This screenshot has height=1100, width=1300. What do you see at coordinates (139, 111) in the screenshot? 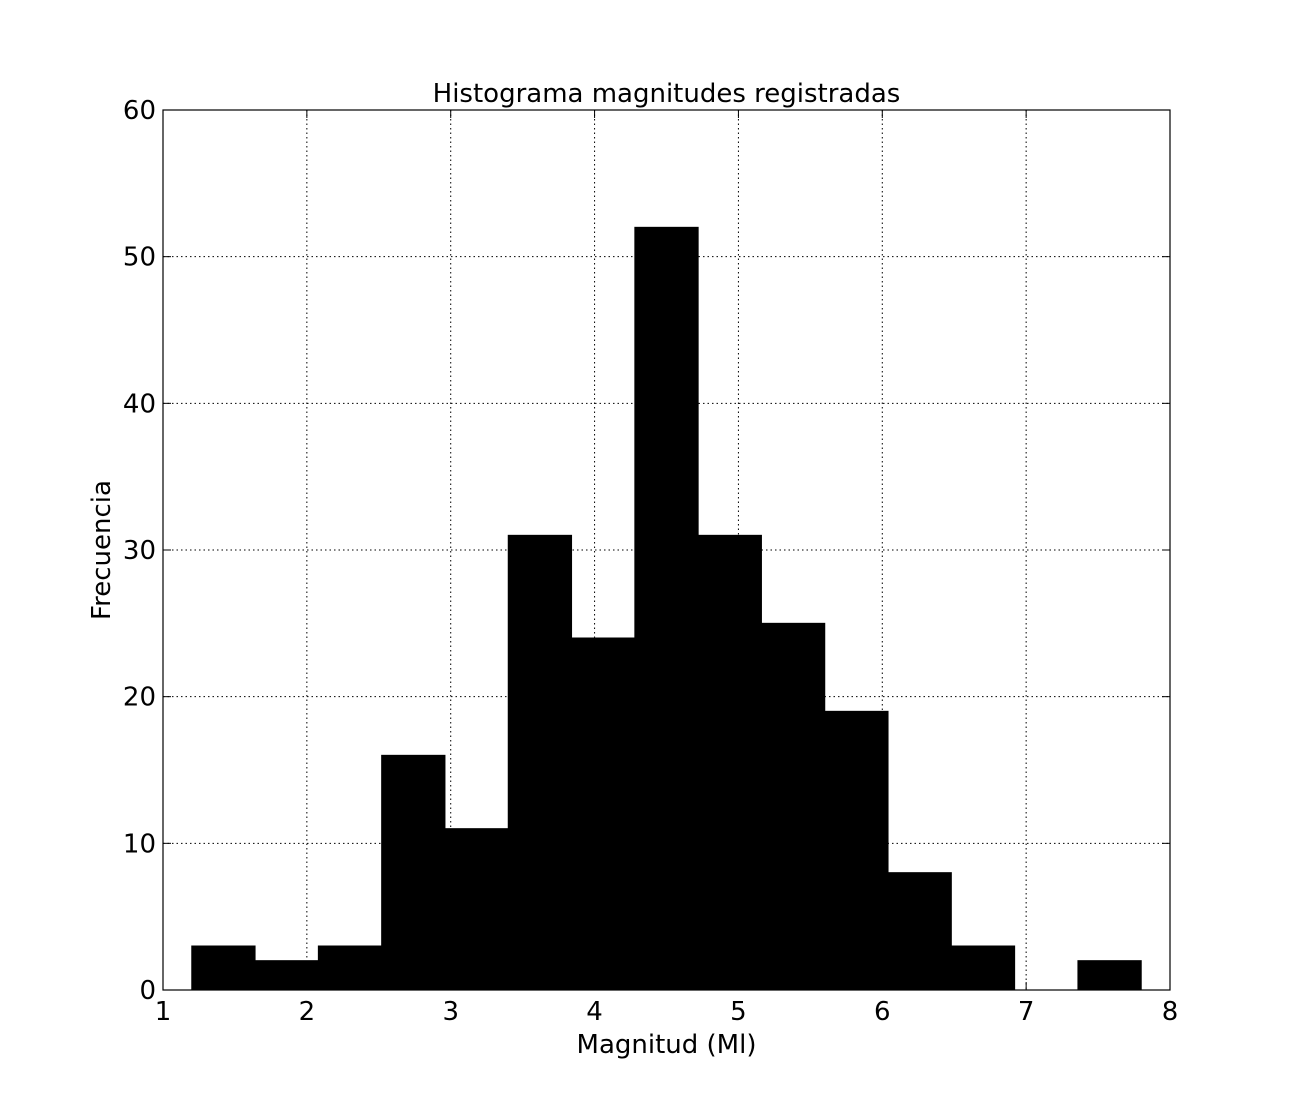
I see `y-tick-label: 60` at bounding box center [139, 111].